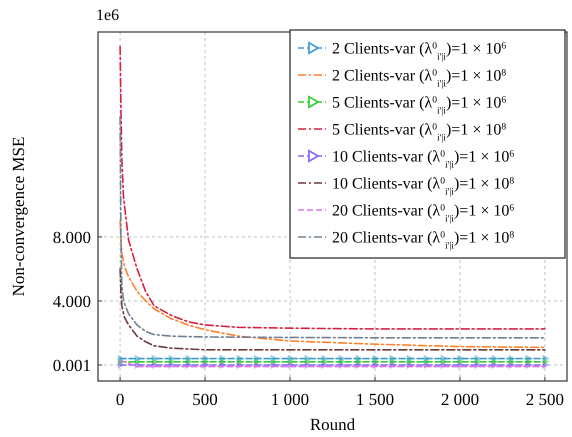  Describe the element at coordinates (71, 301) in the screenshot. I see `y-tick-label: 4.000` at that location.